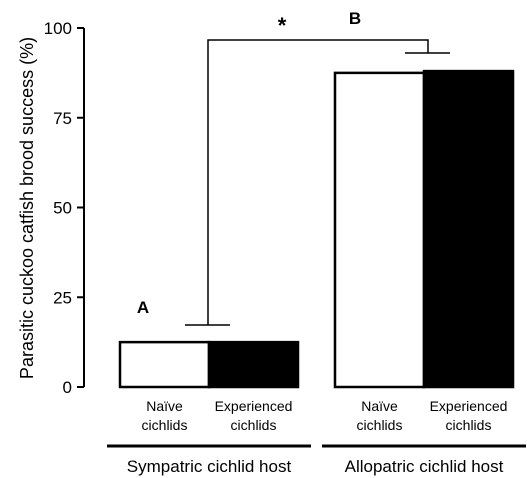 The width and height of the screenshot is (527, 478). I want to click on y-tick-label: 50, so click(62, 208).